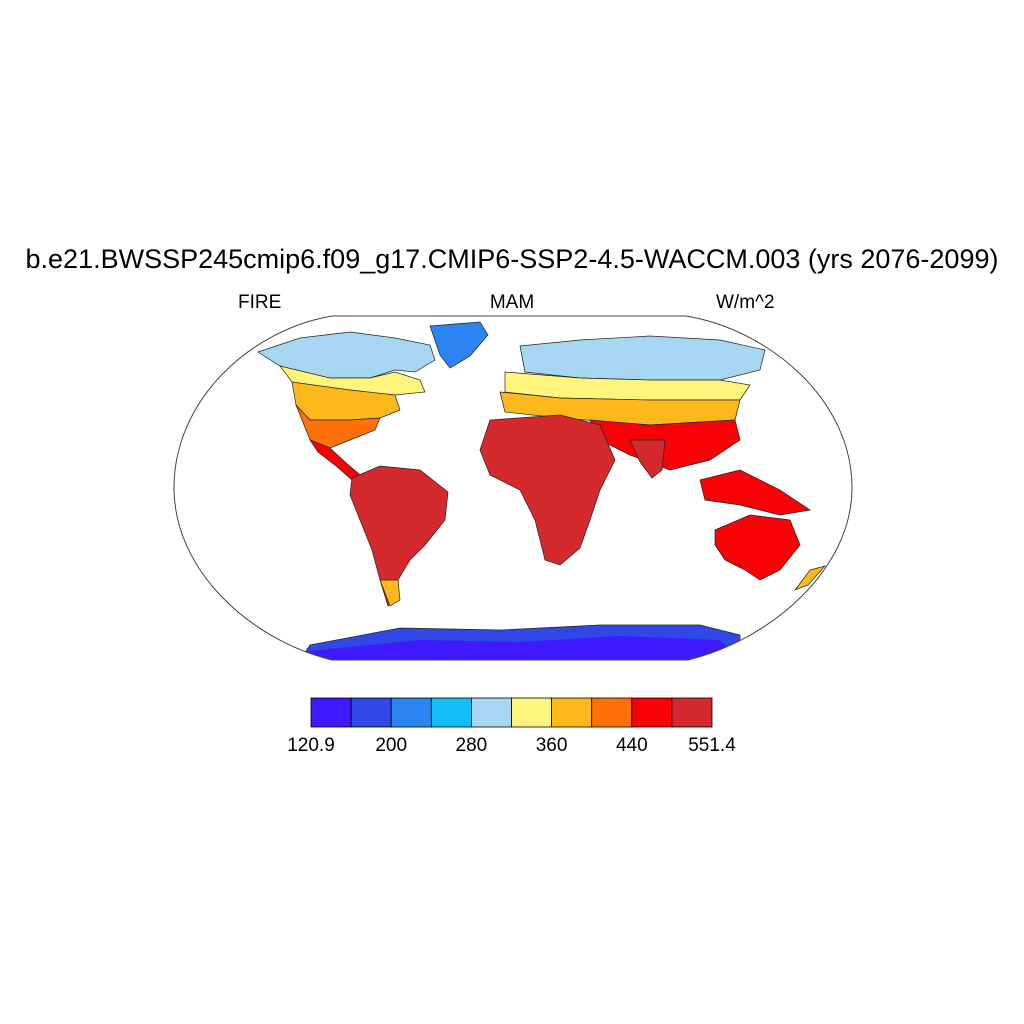  What do you see at coordinates (512, 302) in the screenshot?
I see `center-string: MAM` at bounding box center [512, 302].